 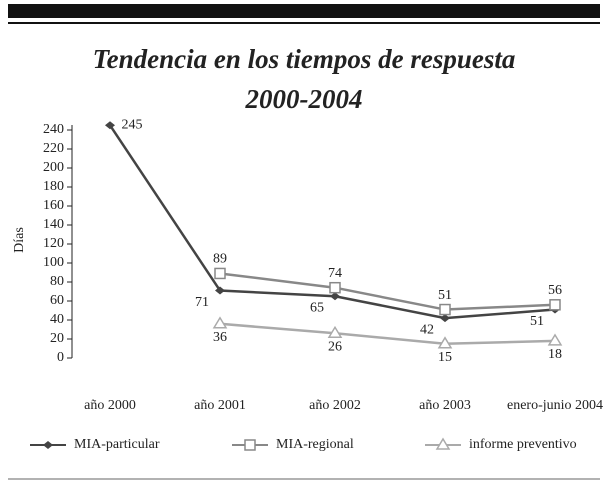 What do you see at coordinates (57, 338) in the screenshot?
I see `y-tick-label: 20` at bounding box center [57, 338].